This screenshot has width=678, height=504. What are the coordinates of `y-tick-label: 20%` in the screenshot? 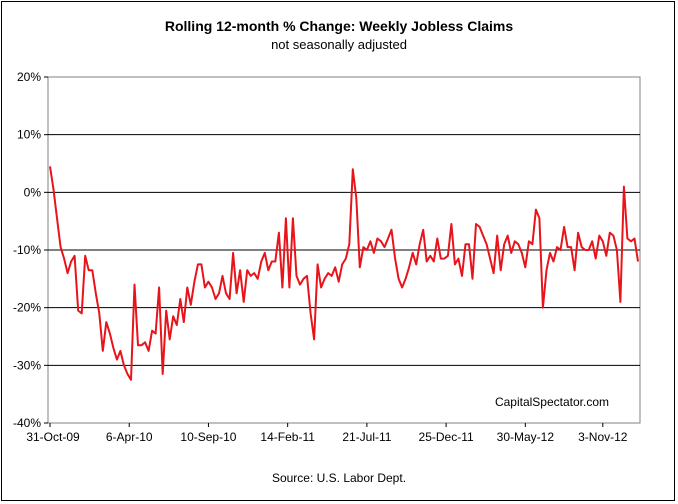 It's located at (29, 77).